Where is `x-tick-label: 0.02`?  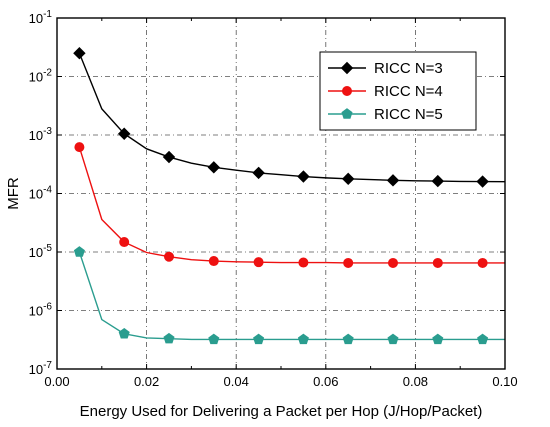
x-tick-label: 0.02 is located at coordinates (146, 381).